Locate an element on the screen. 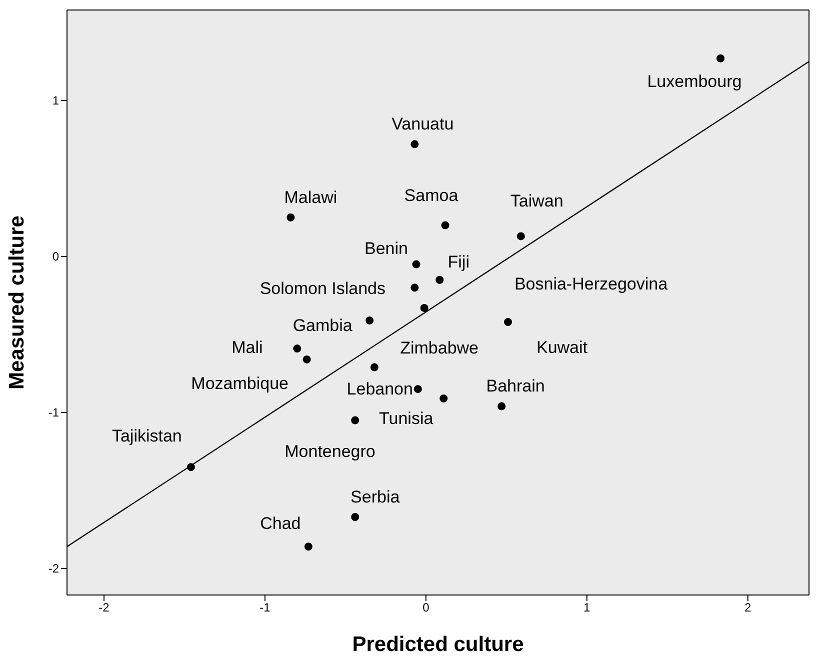  y-axis-title: Measured culture is located at coordinates (16, 303).